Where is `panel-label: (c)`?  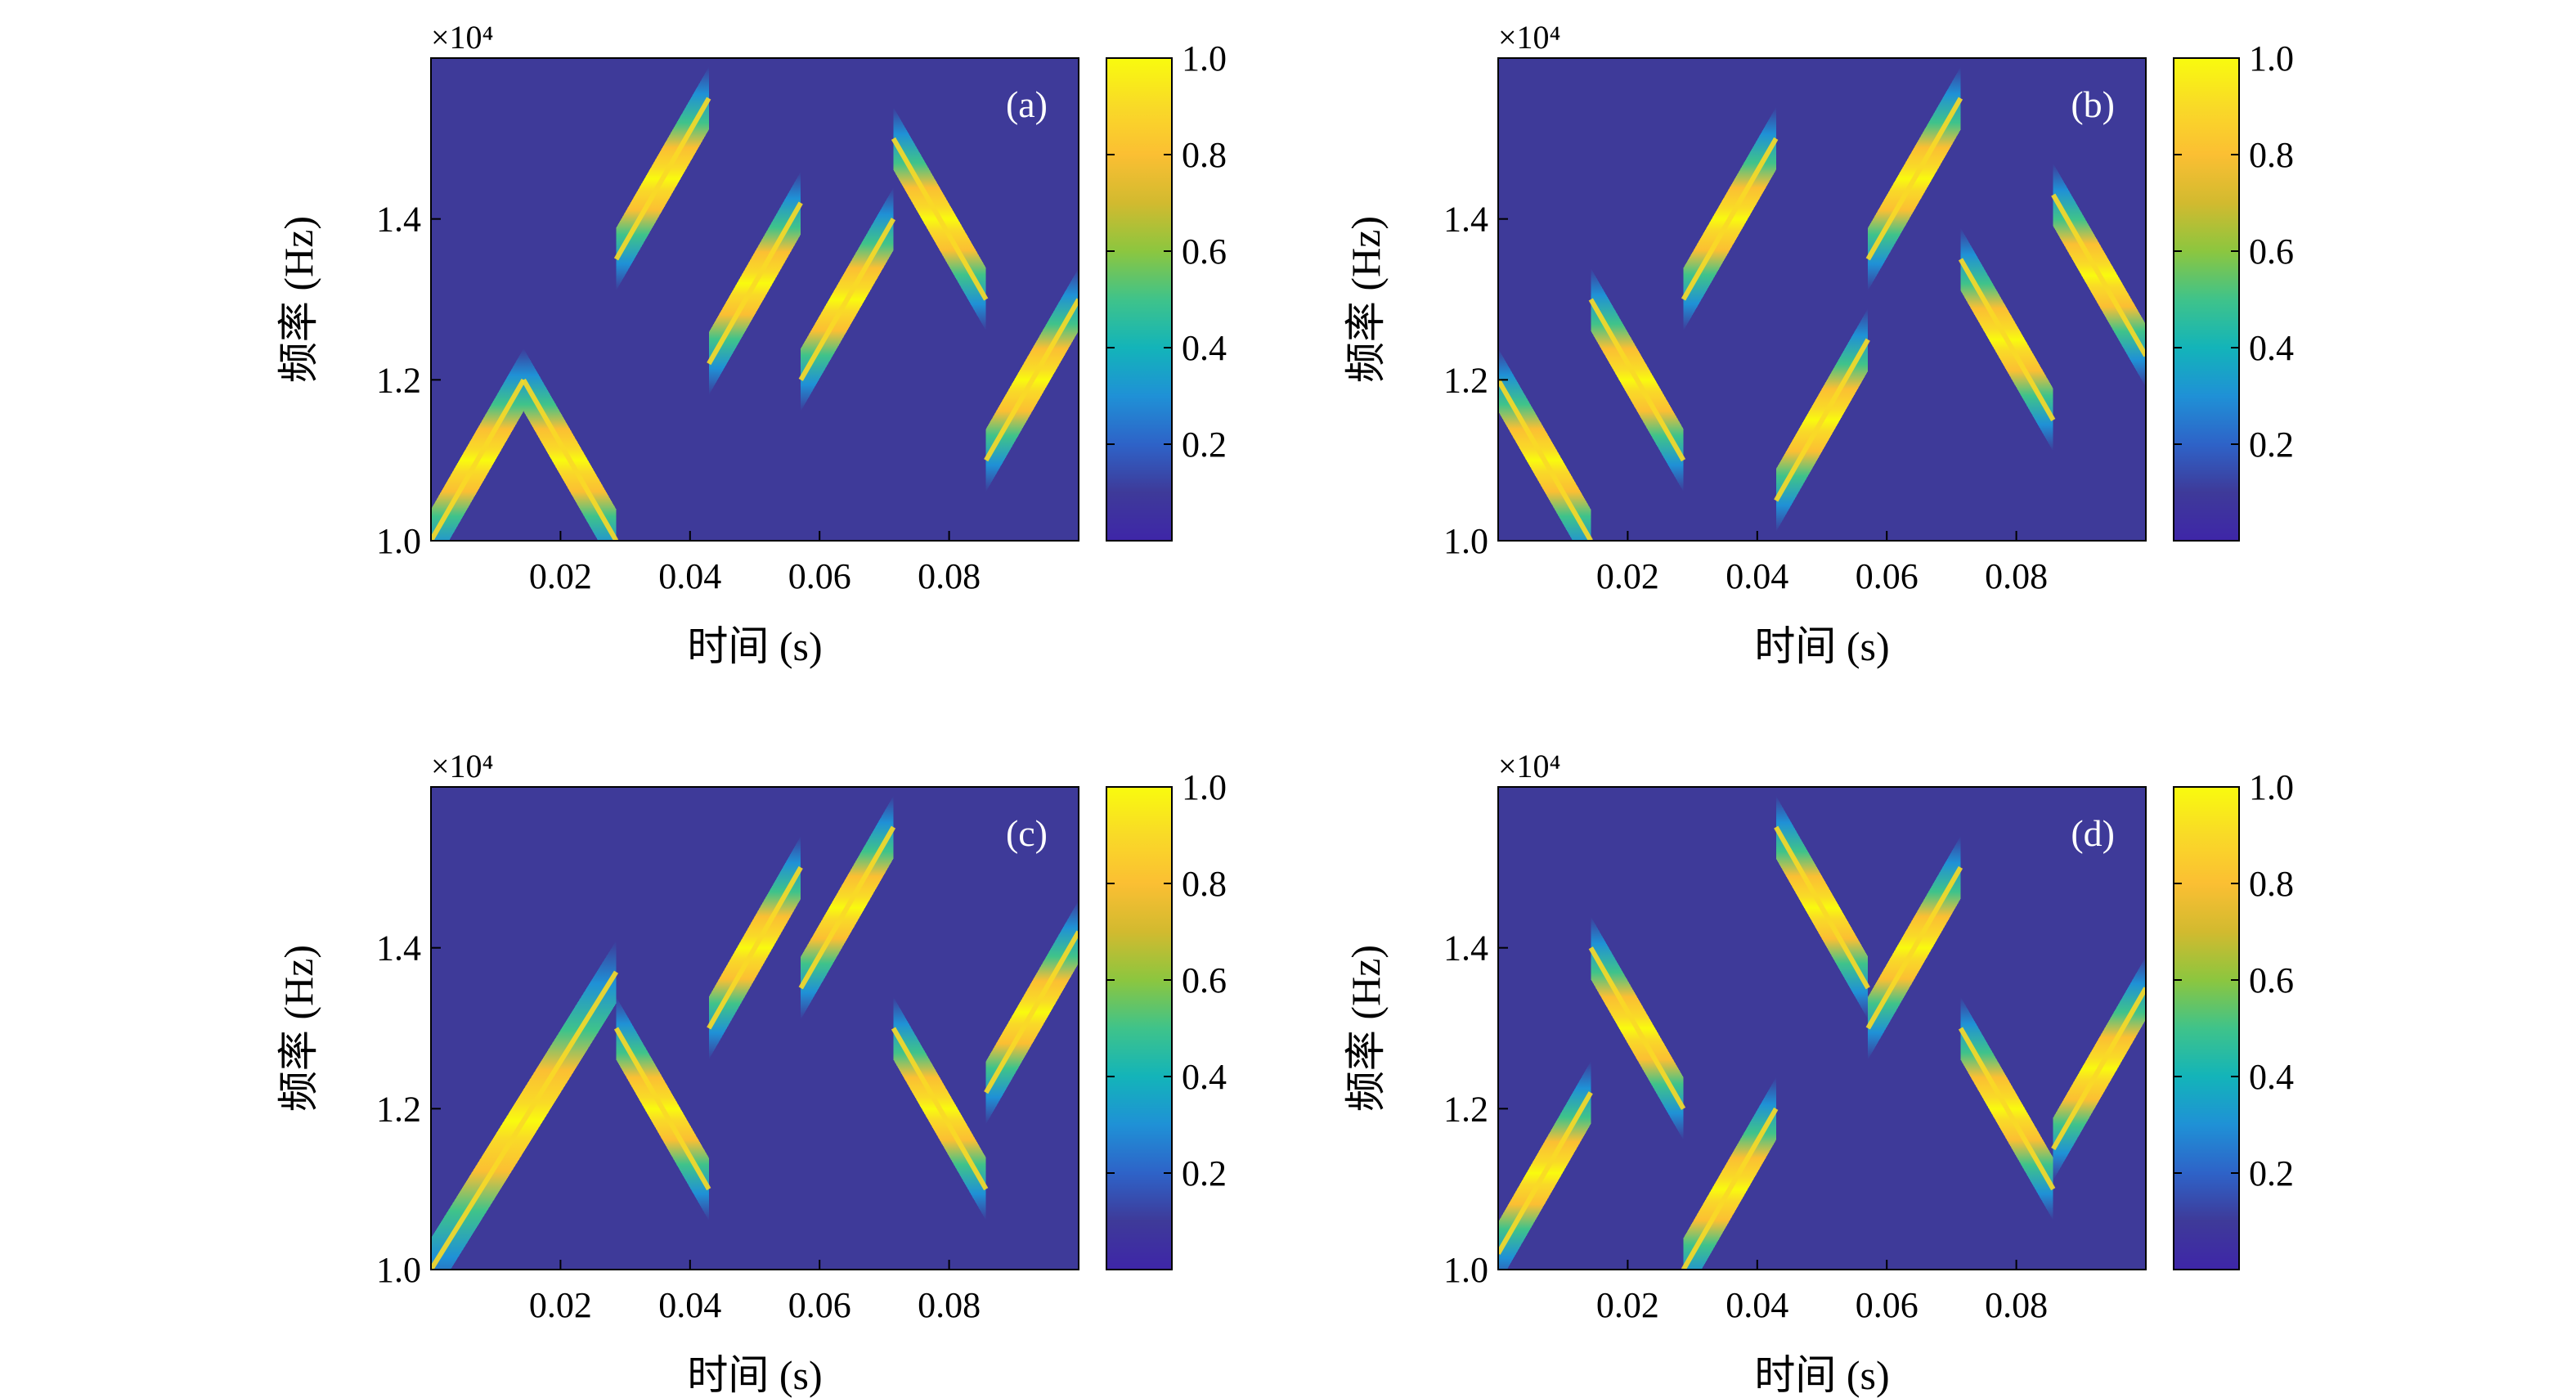
panel-label: (c) is located at coordinates (1027, 833).